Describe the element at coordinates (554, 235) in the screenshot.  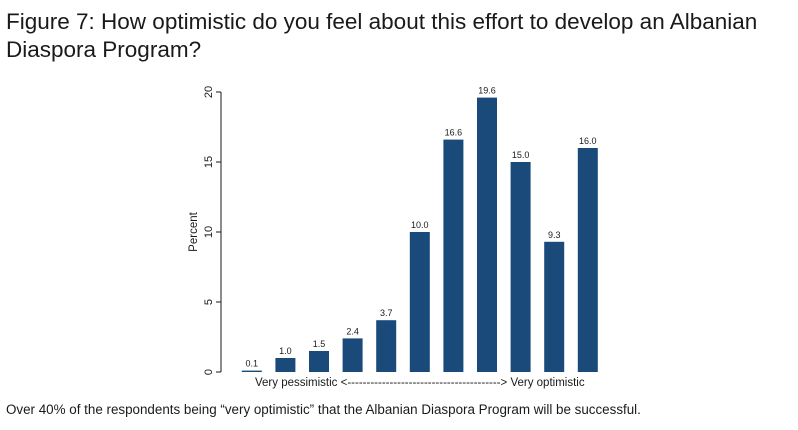
I see `bar-value-label: 9.3` at that location.